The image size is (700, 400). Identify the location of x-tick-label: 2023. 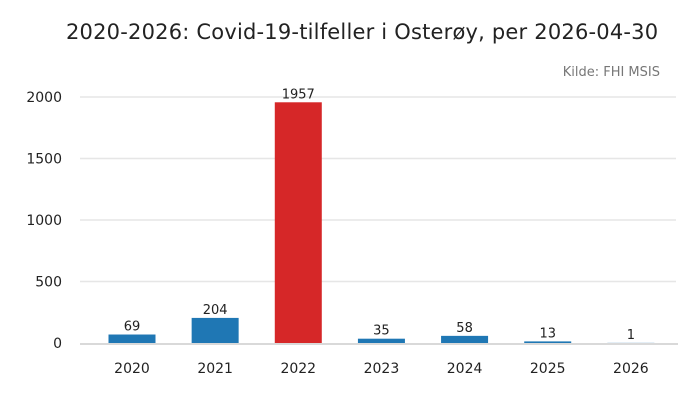
(382, 369).